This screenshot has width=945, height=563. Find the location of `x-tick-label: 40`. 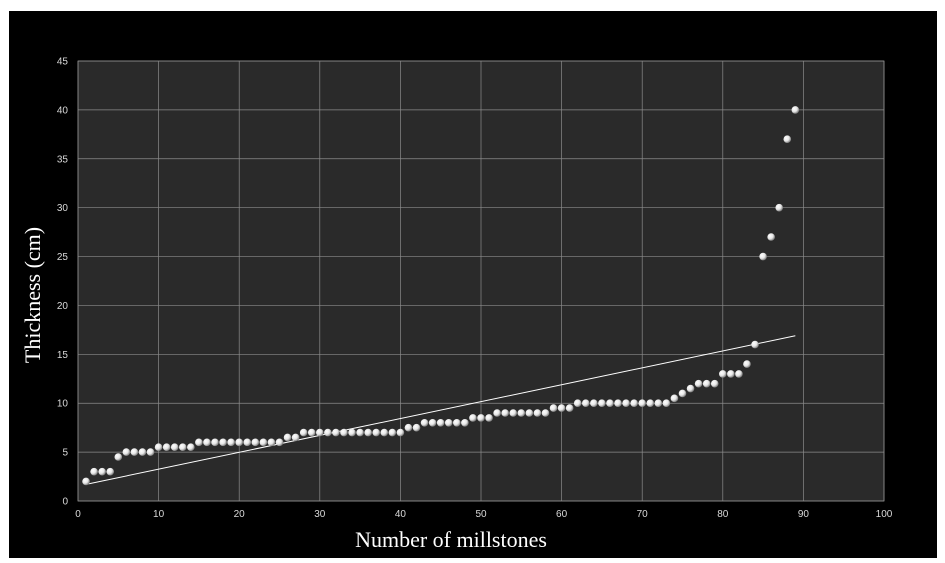

x-tick-label: 40 is located at coordinates (401, 514).